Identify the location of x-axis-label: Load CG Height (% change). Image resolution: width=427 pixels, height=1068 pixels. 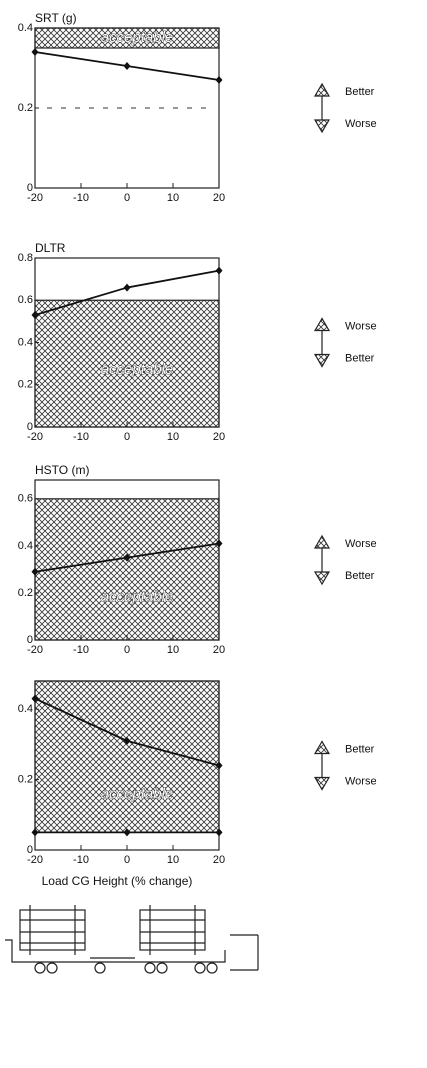
(117, 881).